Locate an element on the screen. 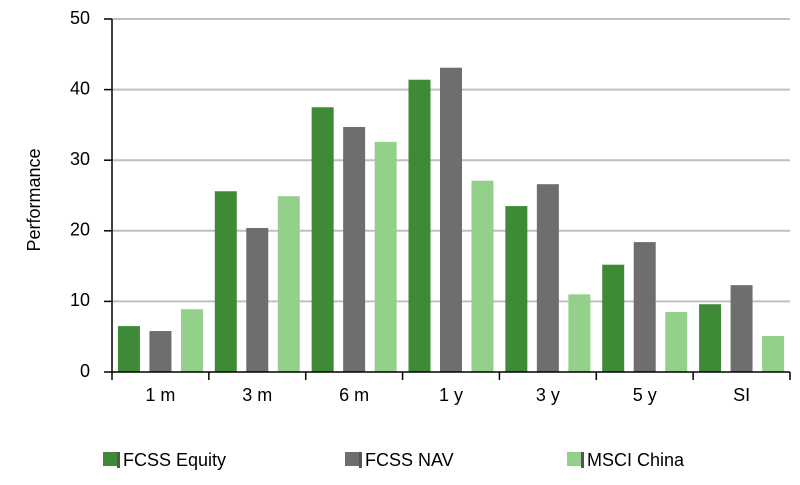 Image resolution: width=800 pixels, height=485 pixels. y-tick-label: 30 is located at coordinates (80, 159).